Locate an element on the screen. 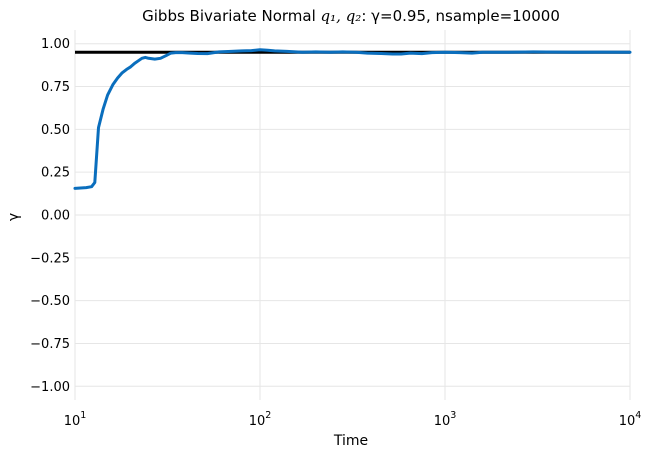 The image size is (650, 455). y-tick-label: −0.75 is located at coordinates (50, 344).